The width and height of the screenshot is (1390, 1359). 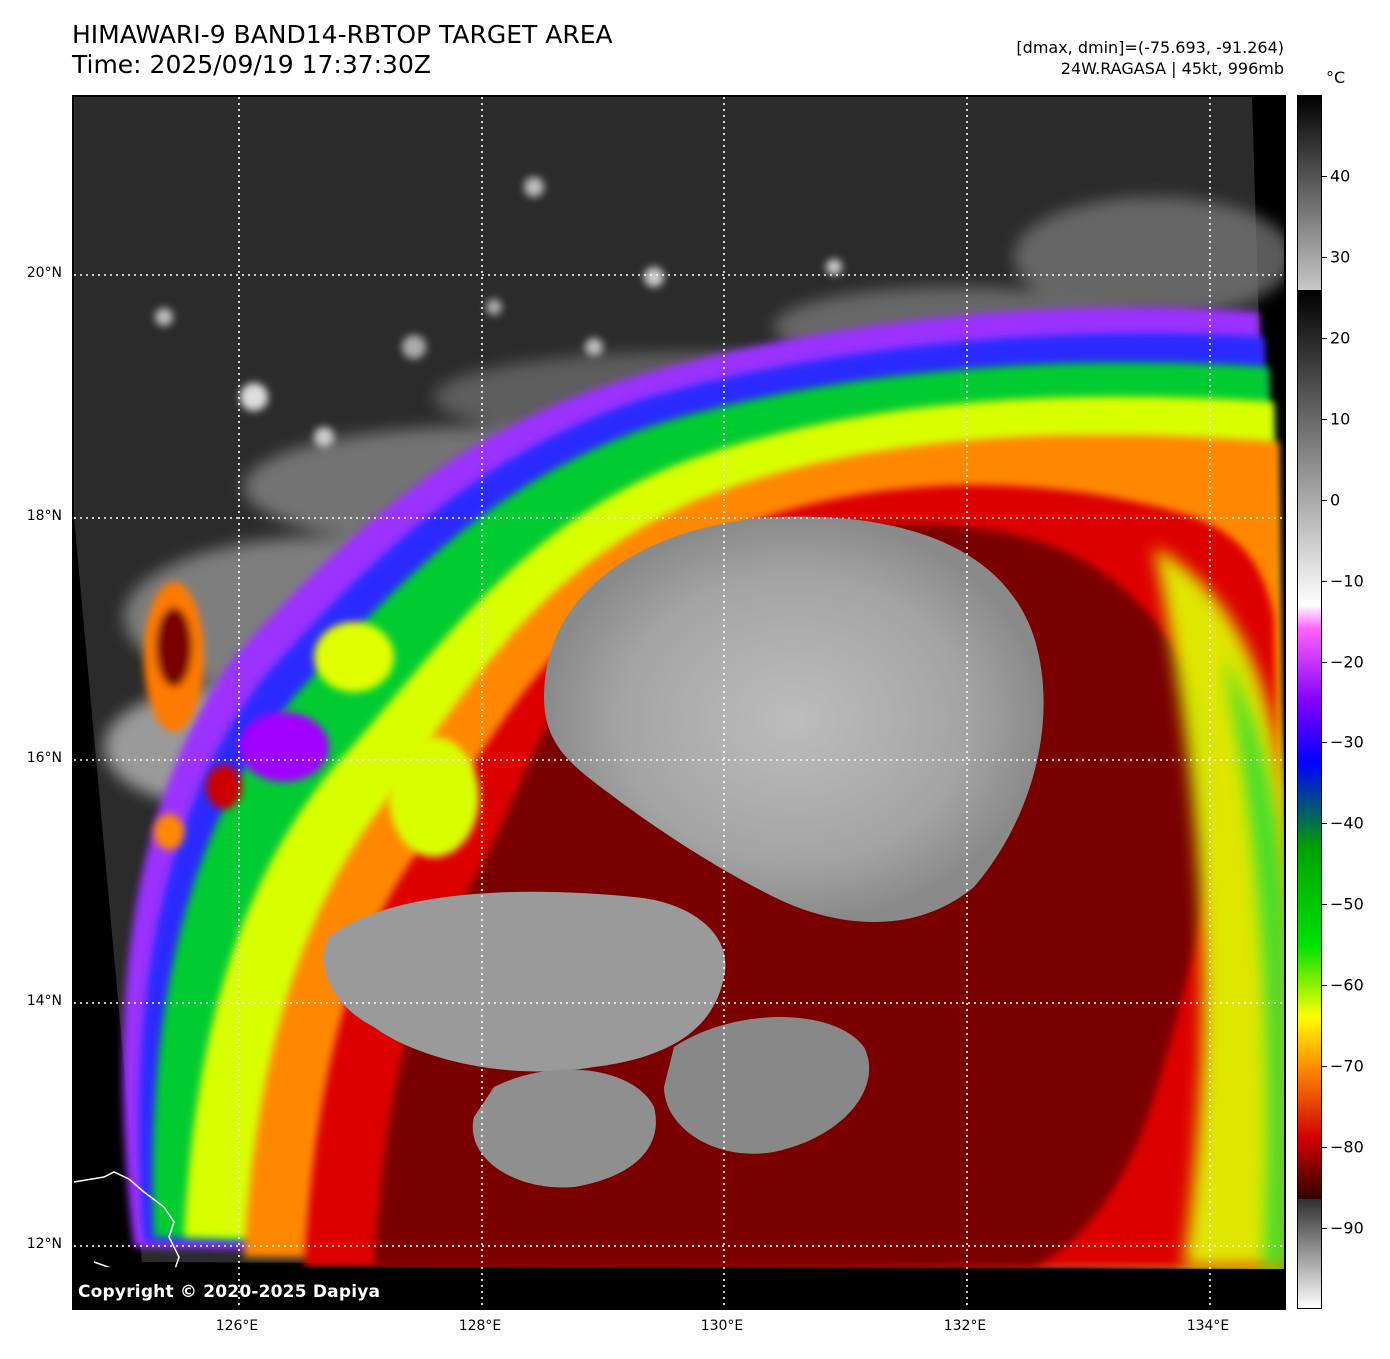 I want to click on lat-label-16n: 16°N, so click(x=44, y=758).